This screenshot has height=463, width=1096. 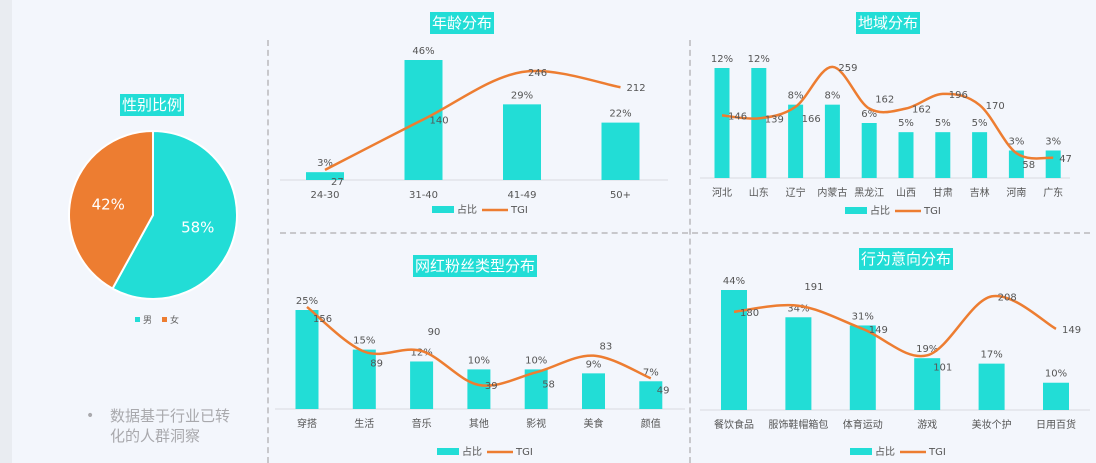 I want to click on age-tgi-label: 212, so click(x=636, y=88).